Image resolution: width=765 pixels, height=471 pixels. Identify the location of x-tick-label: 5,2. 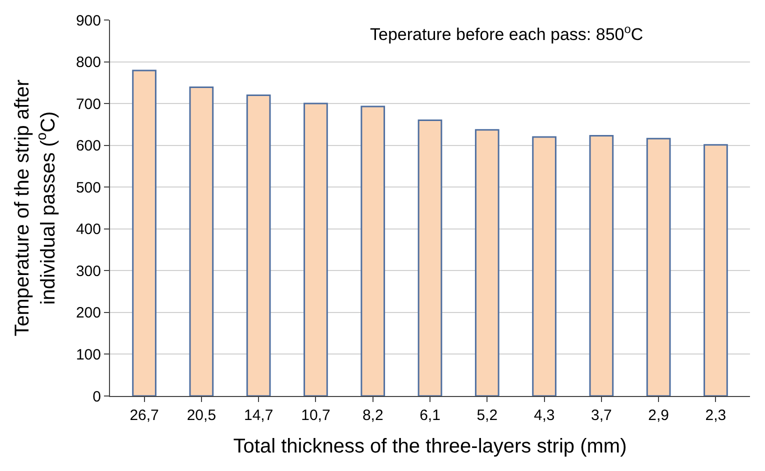
(487, 415).